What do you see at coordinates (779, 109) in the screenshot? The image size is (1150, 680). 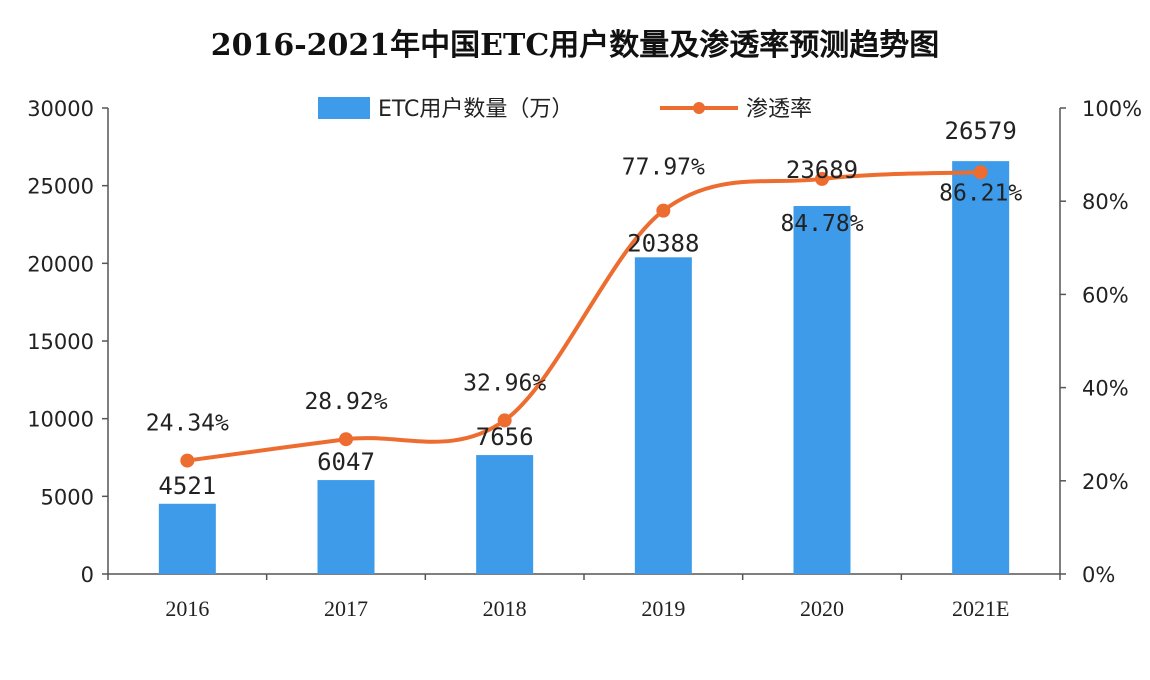 I see `legend-line-label: 渗透率` at bounding box center [779, 109].